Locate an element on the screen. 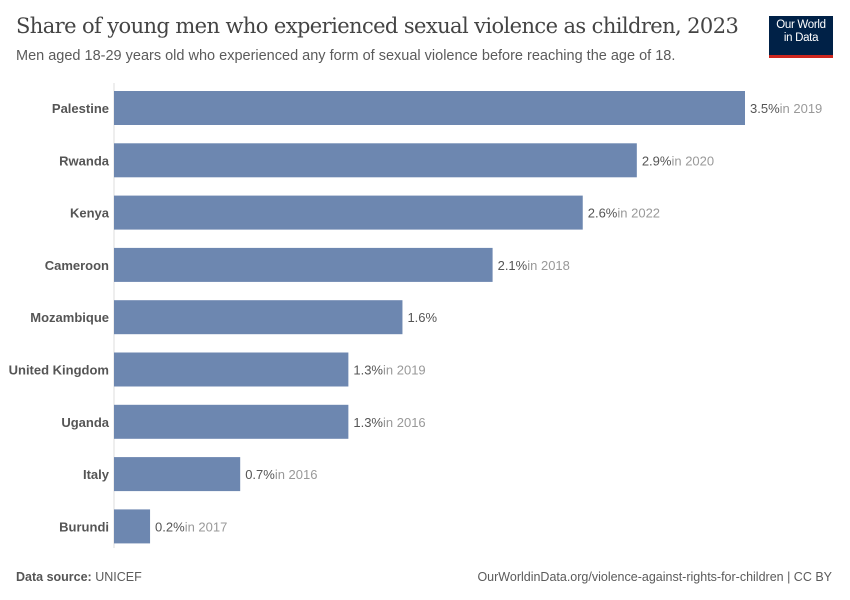  value-label: 2.1%in 2018 is located at coordinates (534, 265).